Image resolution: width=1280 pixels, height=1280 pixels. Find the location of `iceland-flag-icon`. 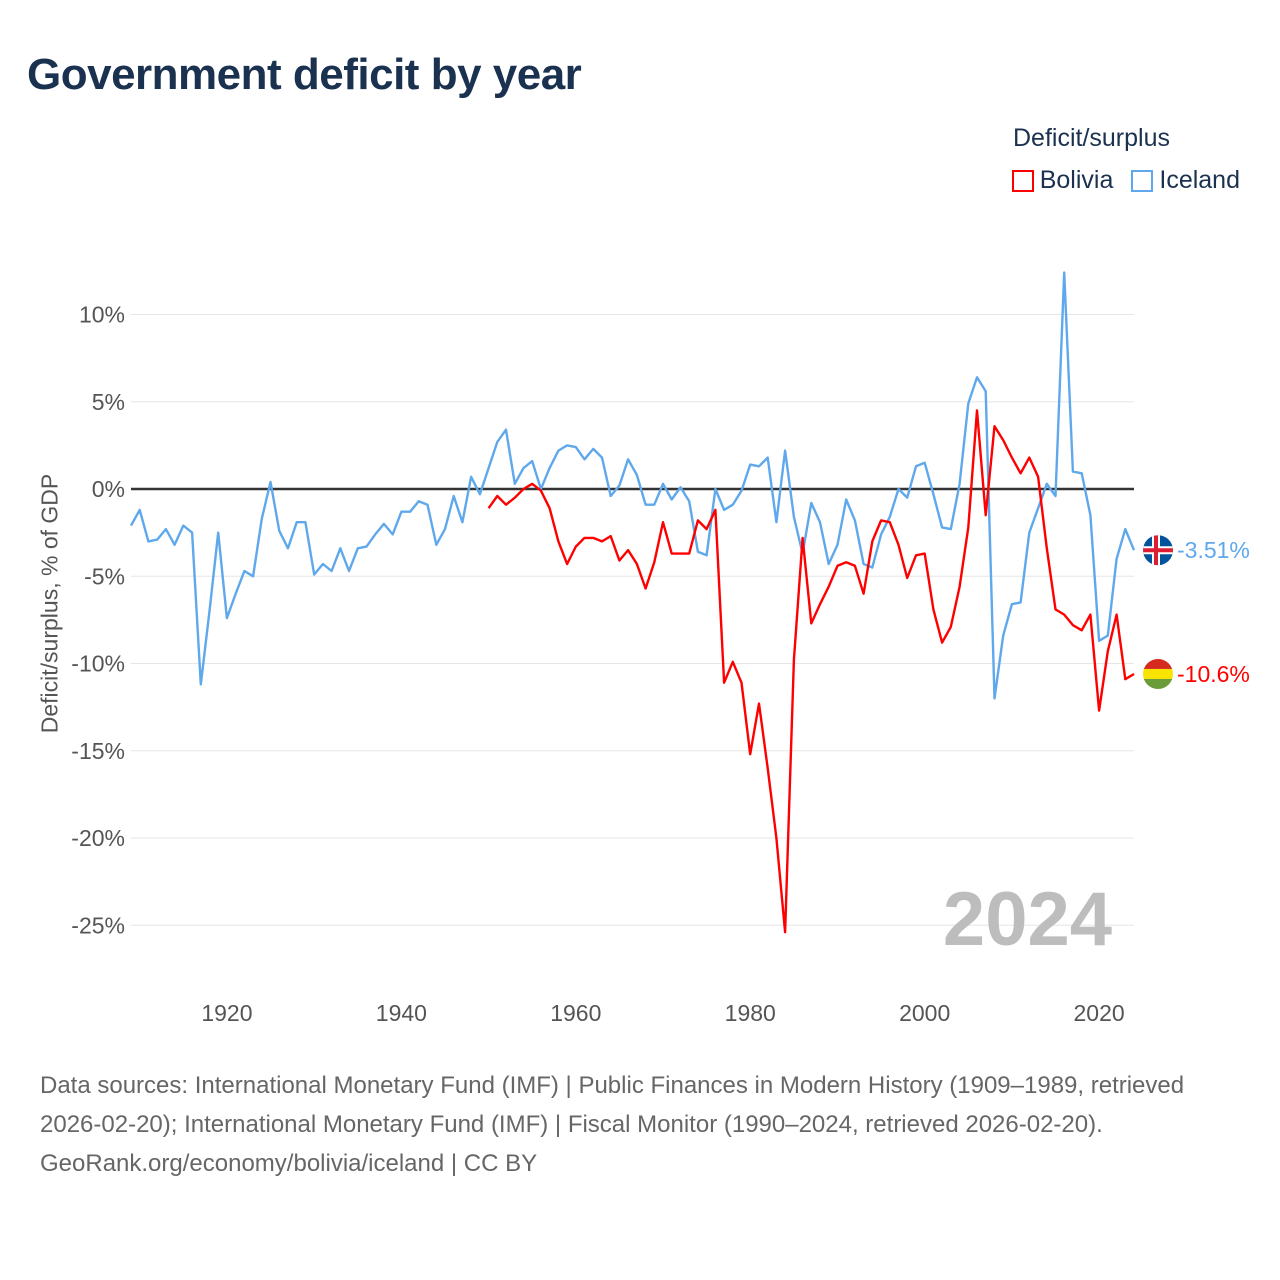

iceland-flag-icon is located at coordinates (1158, 550).